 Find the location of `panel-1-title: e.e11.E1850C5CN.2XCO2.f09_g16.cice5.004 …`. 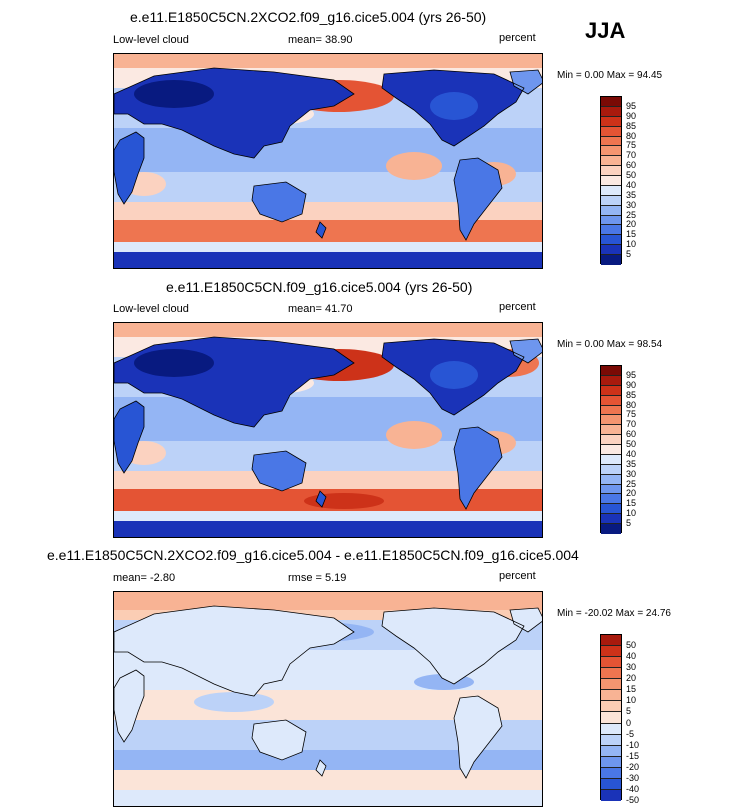

panel-1-title: e.e11.E1850C5CN.2XCO2.f09_g16.cice5.004 … is located at coordinates (308, 17).